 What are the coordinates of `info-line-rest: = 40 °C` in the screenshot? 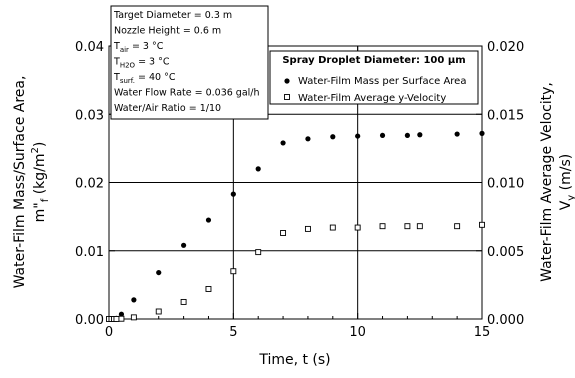 It's located at (155, 77).